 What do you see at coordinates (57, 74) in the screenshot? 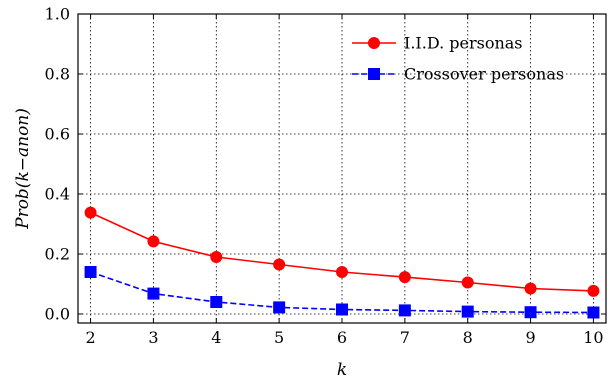
I see `y-tick-label: 0.8` at bounding box center [57, 74].